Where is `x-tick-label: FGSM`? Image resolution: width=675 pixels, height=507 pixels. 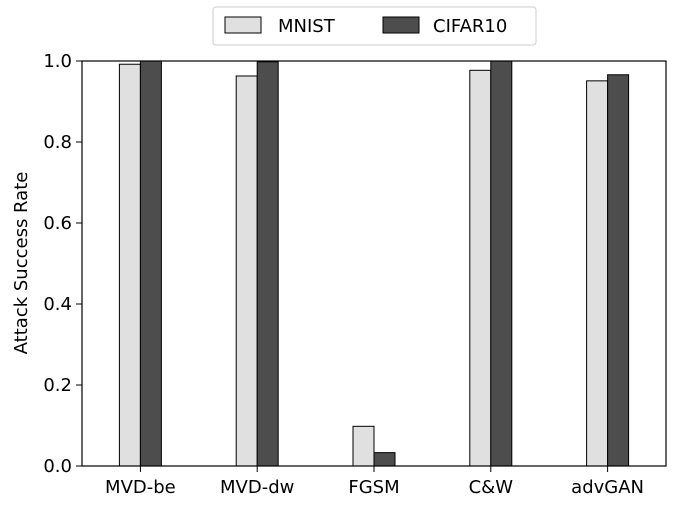 x-tick-label: FGSM is located at coordinates (373, 487).